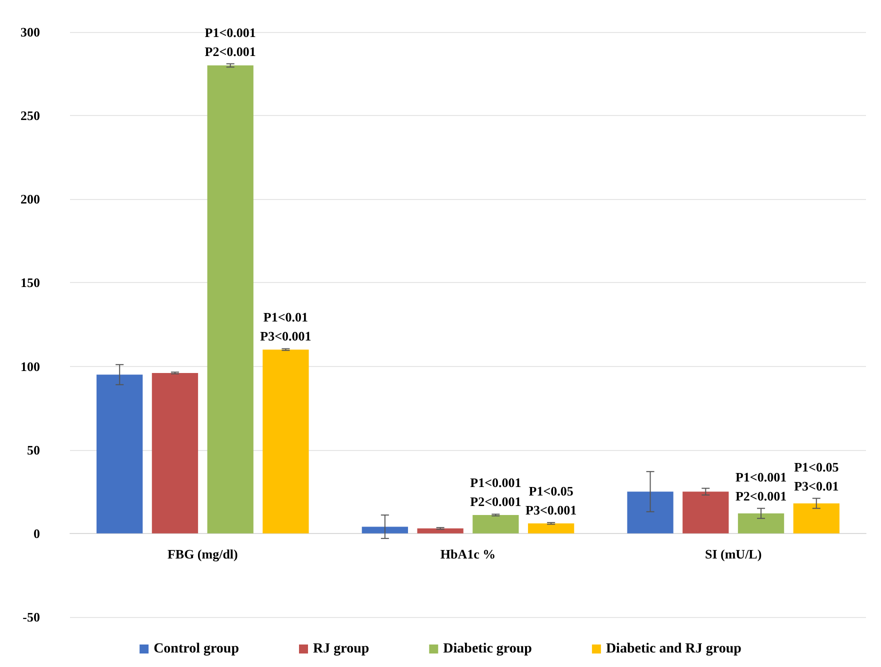 Image resolution: width=881 pixels, height=667 pixels. Describe the element at coordinates (551, 501) in the screenshot. I see `annotation: P1<0.05 P3<0.001` at that location.